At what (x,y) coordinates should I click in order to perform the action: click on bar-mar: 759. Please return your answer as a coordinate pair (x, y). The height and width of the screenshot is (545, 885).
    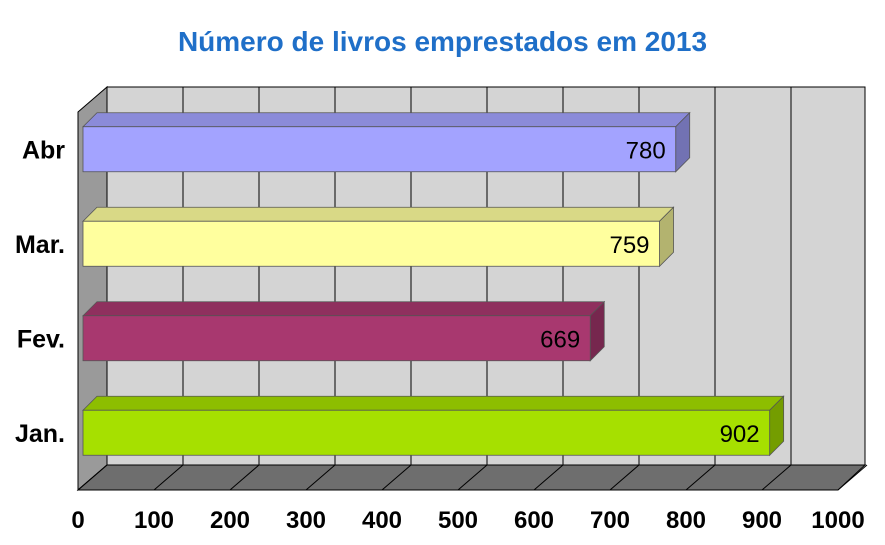
    Looking at the image, I should click on (378, 237).